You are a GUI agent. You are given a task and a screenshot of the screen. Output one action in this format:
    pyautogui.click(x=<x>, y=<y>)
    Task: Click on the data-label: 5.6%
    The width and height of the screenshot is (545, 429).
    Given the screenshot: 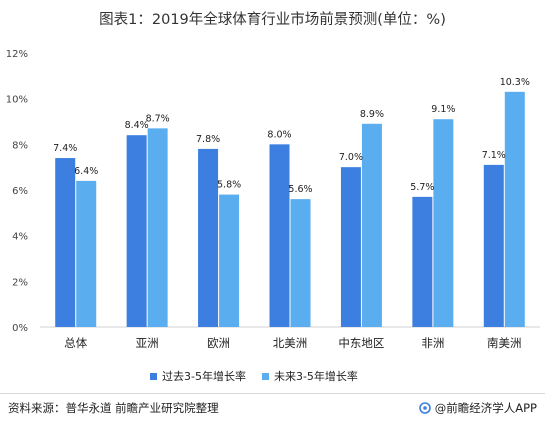 What is the action you would take?
    pyautogui.click(x=300, y=189)
    